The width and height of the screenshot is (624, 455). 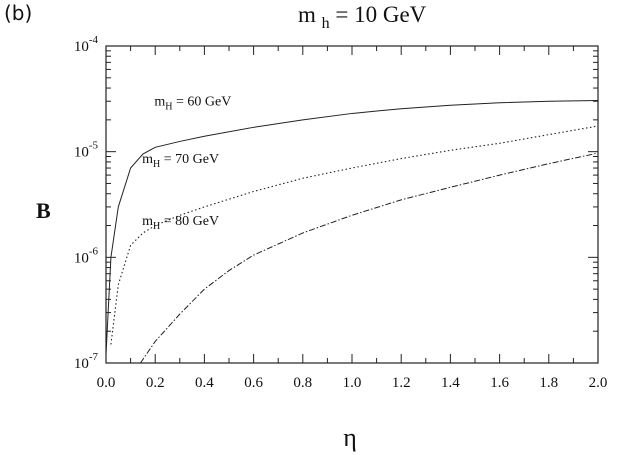 What do you see at coordinates (450, 383) in the screenshot?
I see `x-tick-label: 1.4` at bounding box center [450, 383].